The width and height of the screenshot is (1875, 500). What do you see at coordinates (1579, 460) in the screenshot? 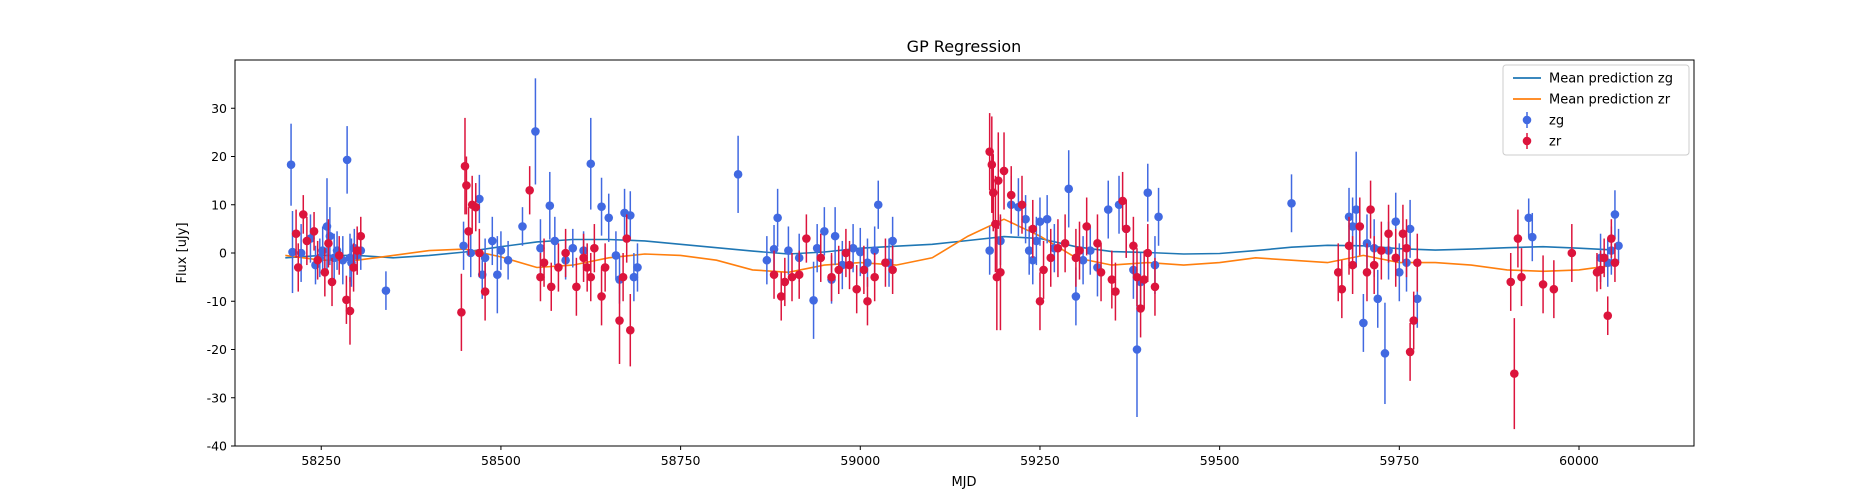
I see `x-tick-label: 60000` at bounding box center [1579, 460].